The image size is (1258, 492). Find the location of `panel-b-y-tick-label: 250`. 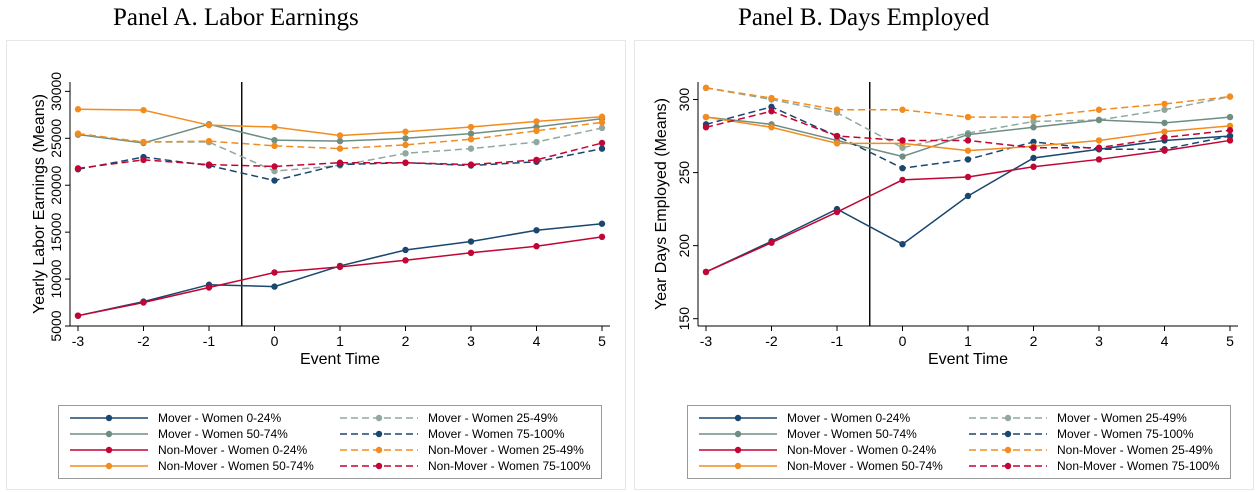

panel-b-y-tick-label: 250 is located at coordinates (684, 173).